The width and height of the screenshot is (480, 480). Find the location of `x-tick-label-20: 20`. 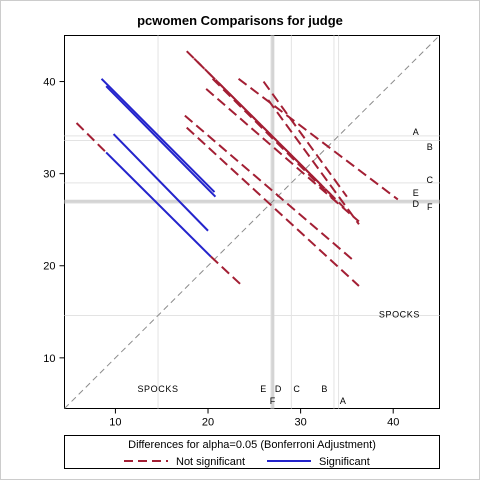

x-tick-label-20: 20 is located at coordinates (208, 423).